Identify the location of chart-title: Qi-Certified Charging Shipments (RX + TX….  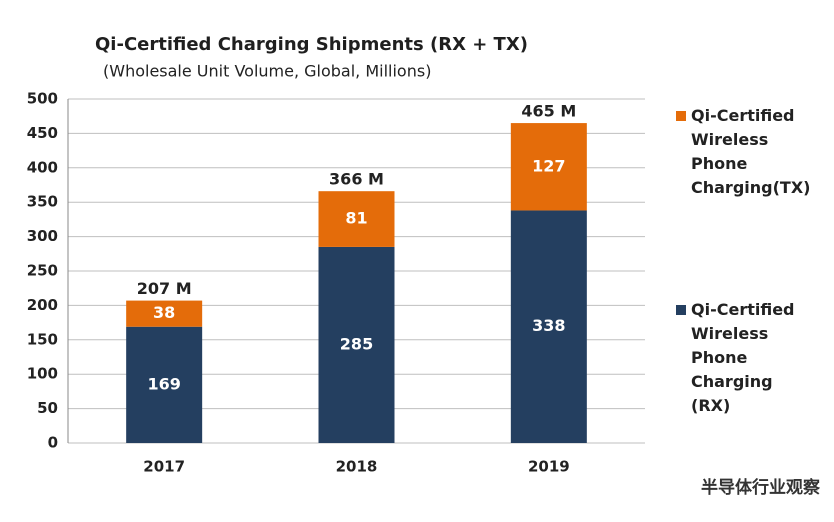
(311, 44).